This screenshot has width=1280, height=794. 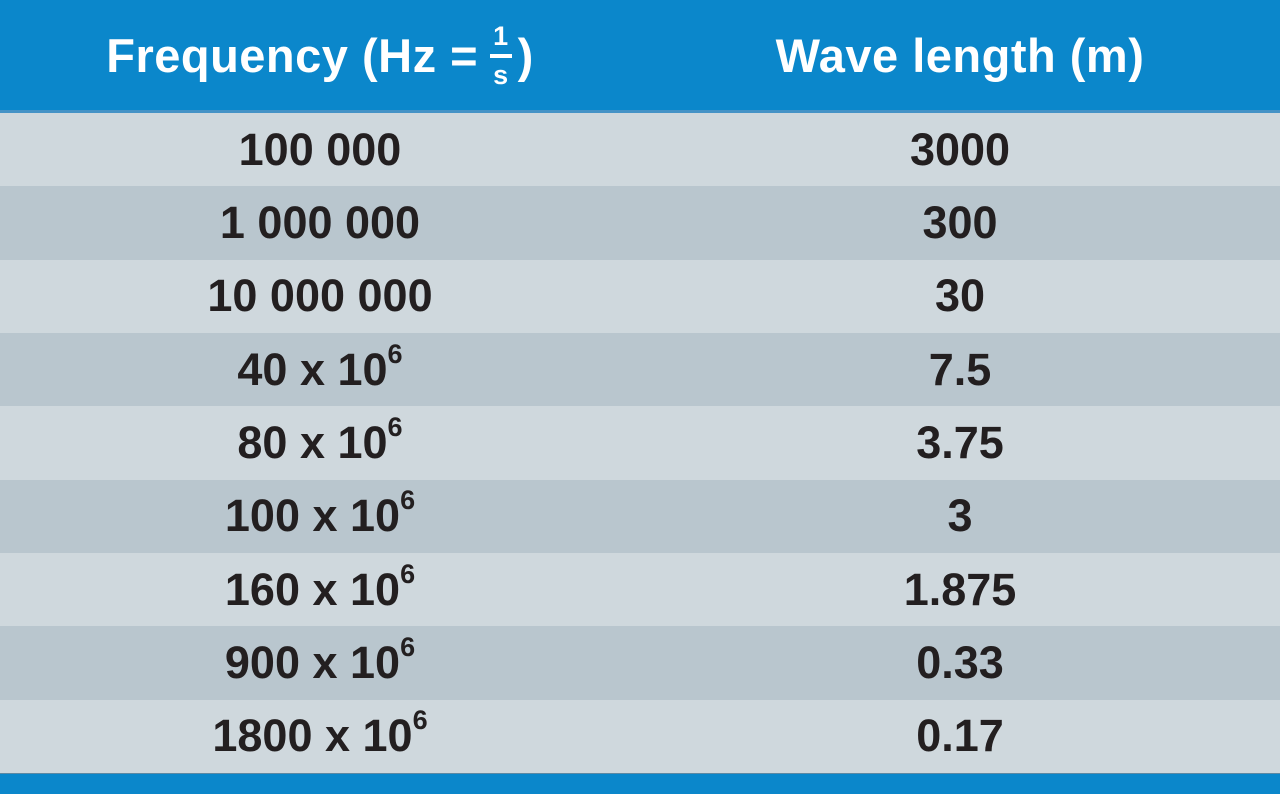 I want to click on frequency-cell: 100 x 10 6, so click(x=320, y=513).